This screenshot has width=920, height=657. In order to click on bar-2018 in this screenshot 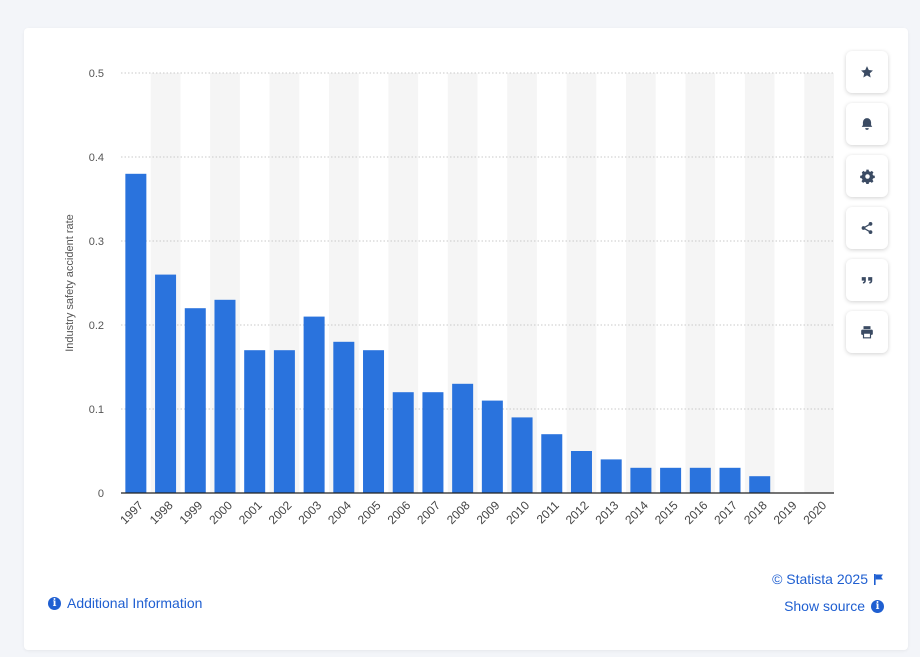, I will do `click(760, 484)`.